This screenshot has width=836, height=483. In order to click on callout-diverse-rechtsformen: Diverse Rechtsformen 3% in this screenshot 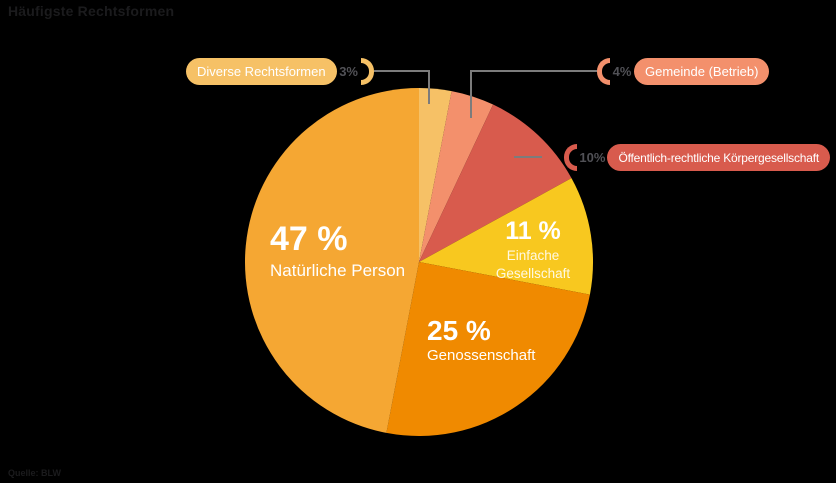, I will do `click(280, 71)`.